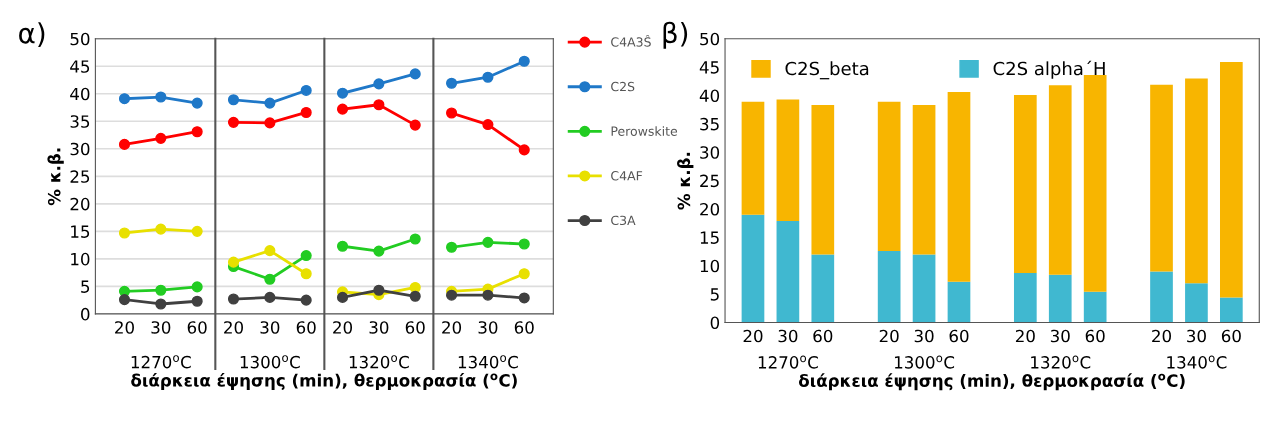 The width and height of the screenshot is (1272, 430). I want to click on legend-label: C4A3Ŝ, so click(631, 40).